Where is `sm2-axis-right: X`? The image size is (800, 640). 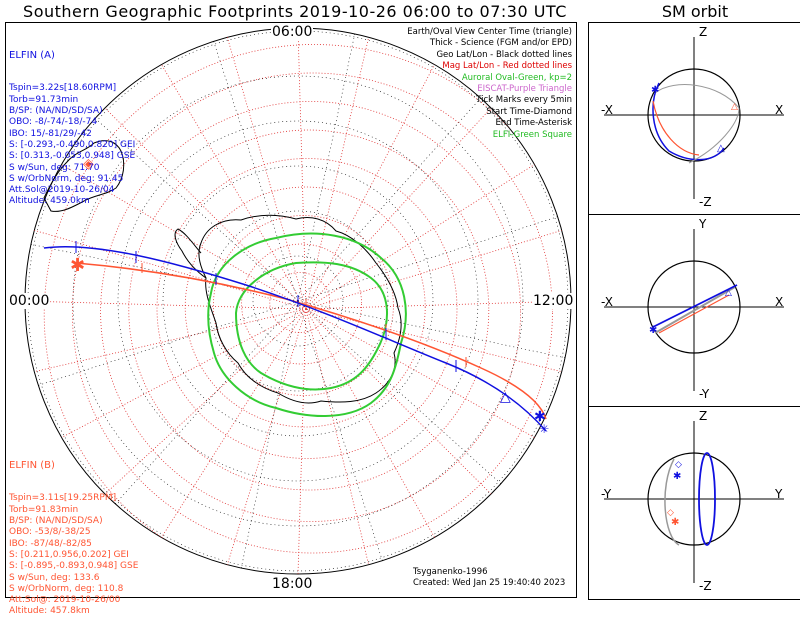 sm2-axis-right: X is located at coordinates (779, 302).